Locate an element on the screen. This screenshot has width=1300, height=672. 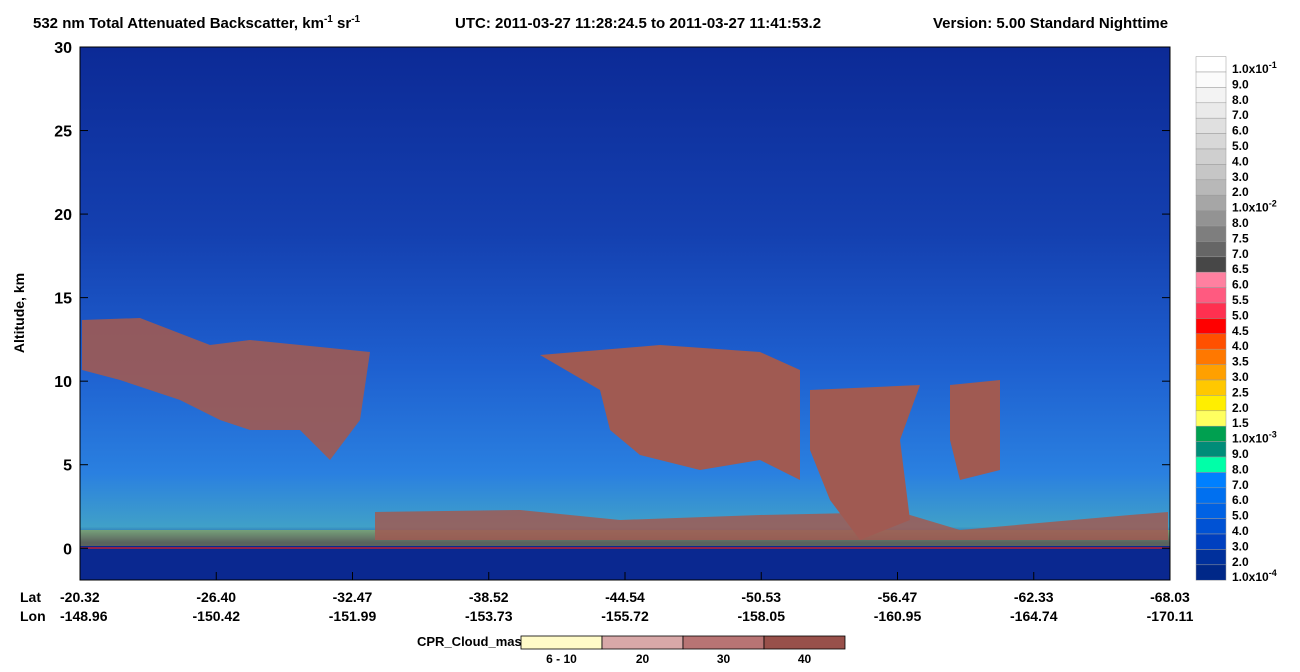
lat-label: -44.54 is located at coordinates (625, 597).